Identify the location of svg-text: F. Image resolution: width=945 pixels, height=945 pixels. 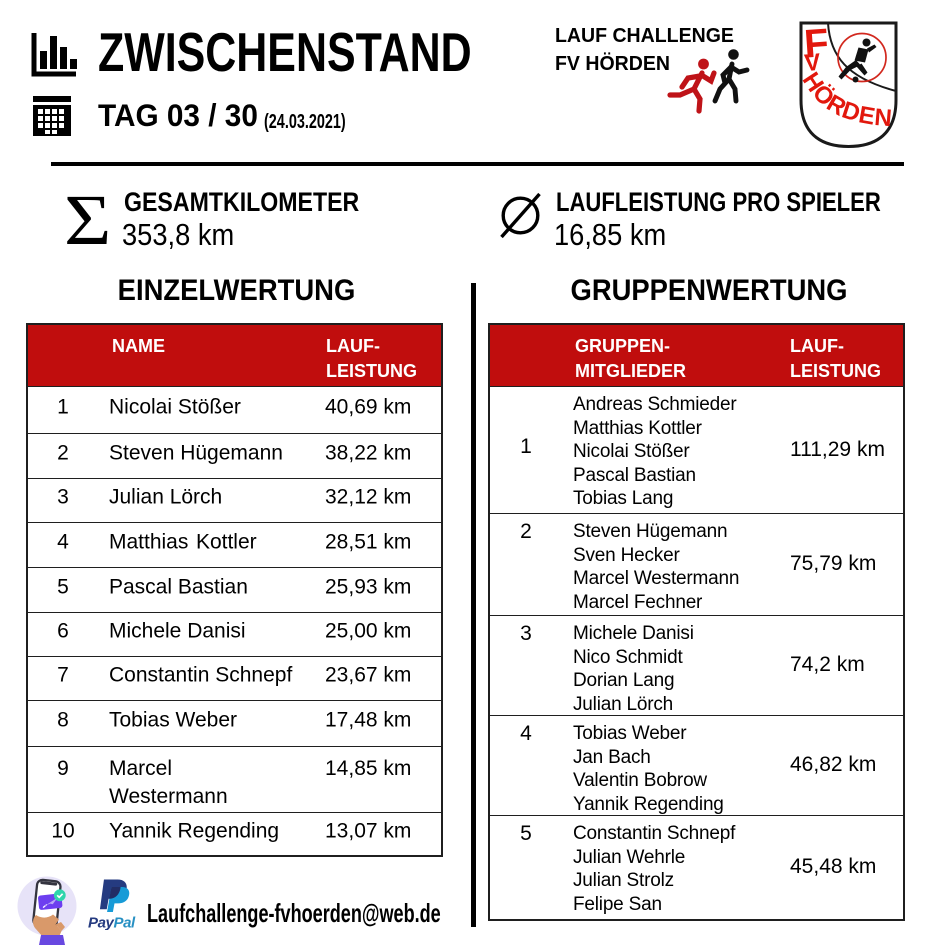
(816, 44).